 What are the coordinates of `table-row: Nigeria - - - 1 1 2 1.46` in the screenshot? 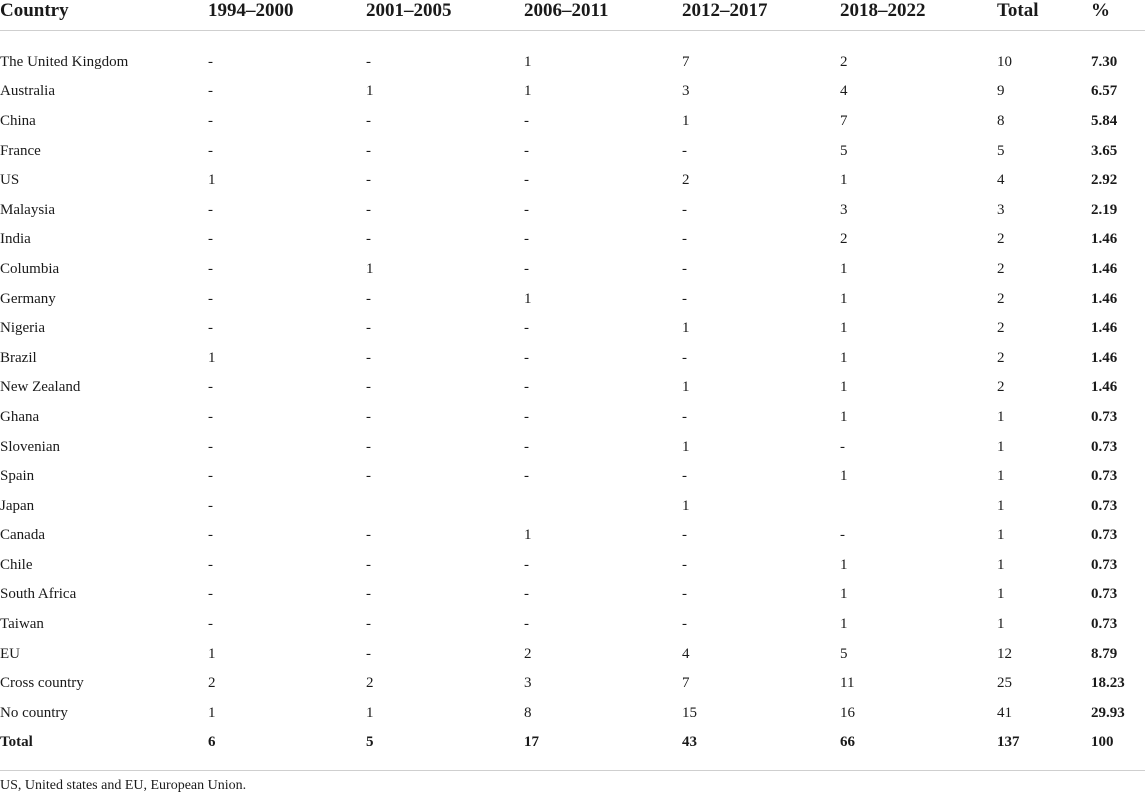 It's located at (572, 328).